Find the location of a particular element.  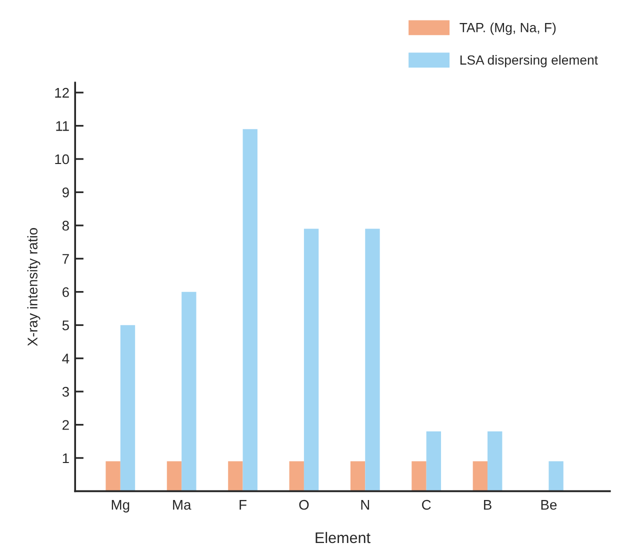

y-tick-label: 2 is located at coordinates (65, 425).